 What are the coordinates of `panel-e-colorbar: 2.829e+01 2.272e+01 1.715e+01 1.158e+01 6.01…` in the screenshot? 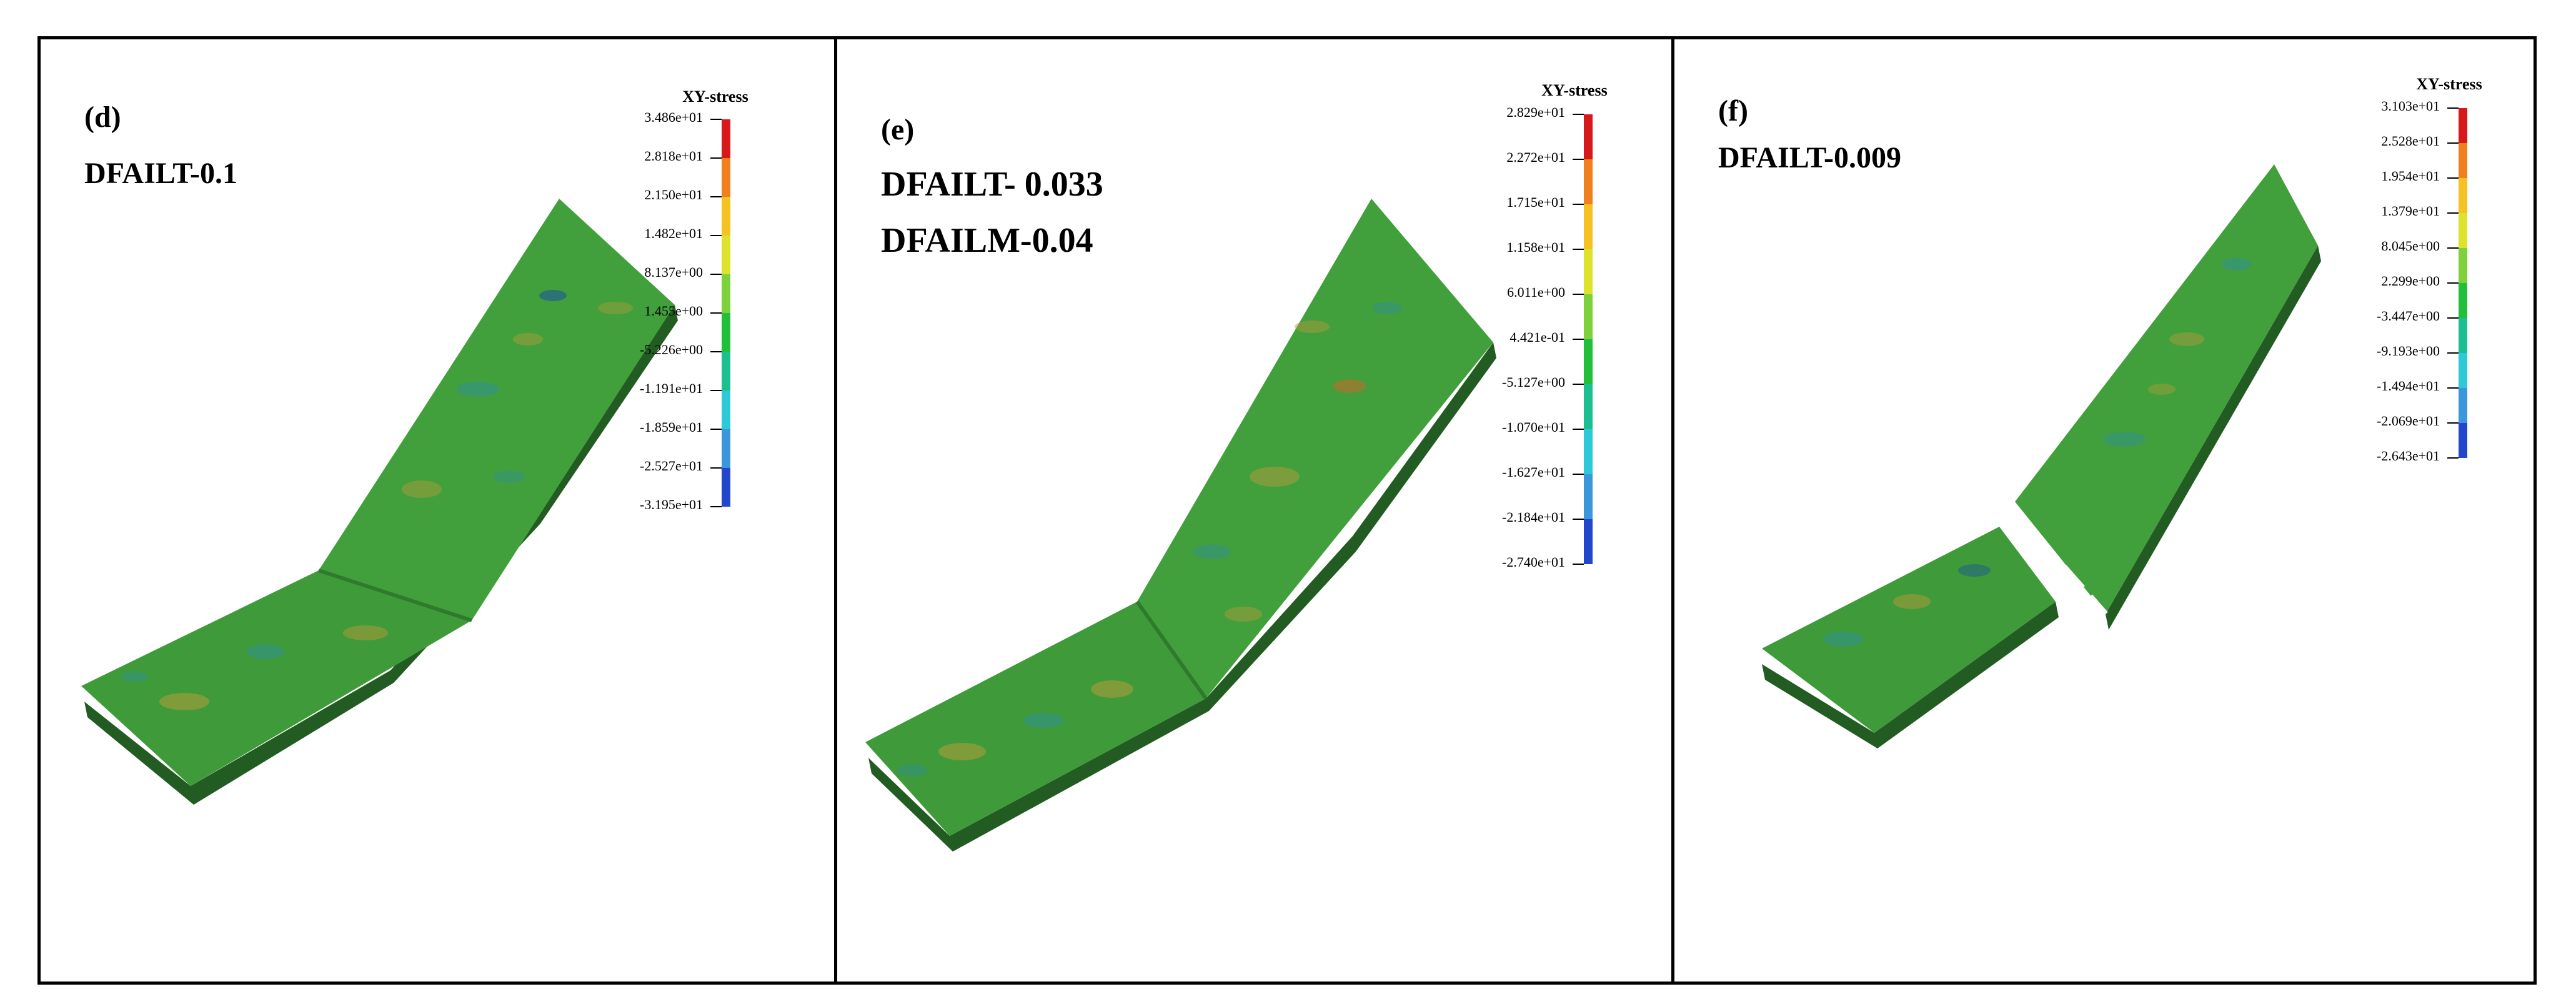 It's located at (1548, 337).